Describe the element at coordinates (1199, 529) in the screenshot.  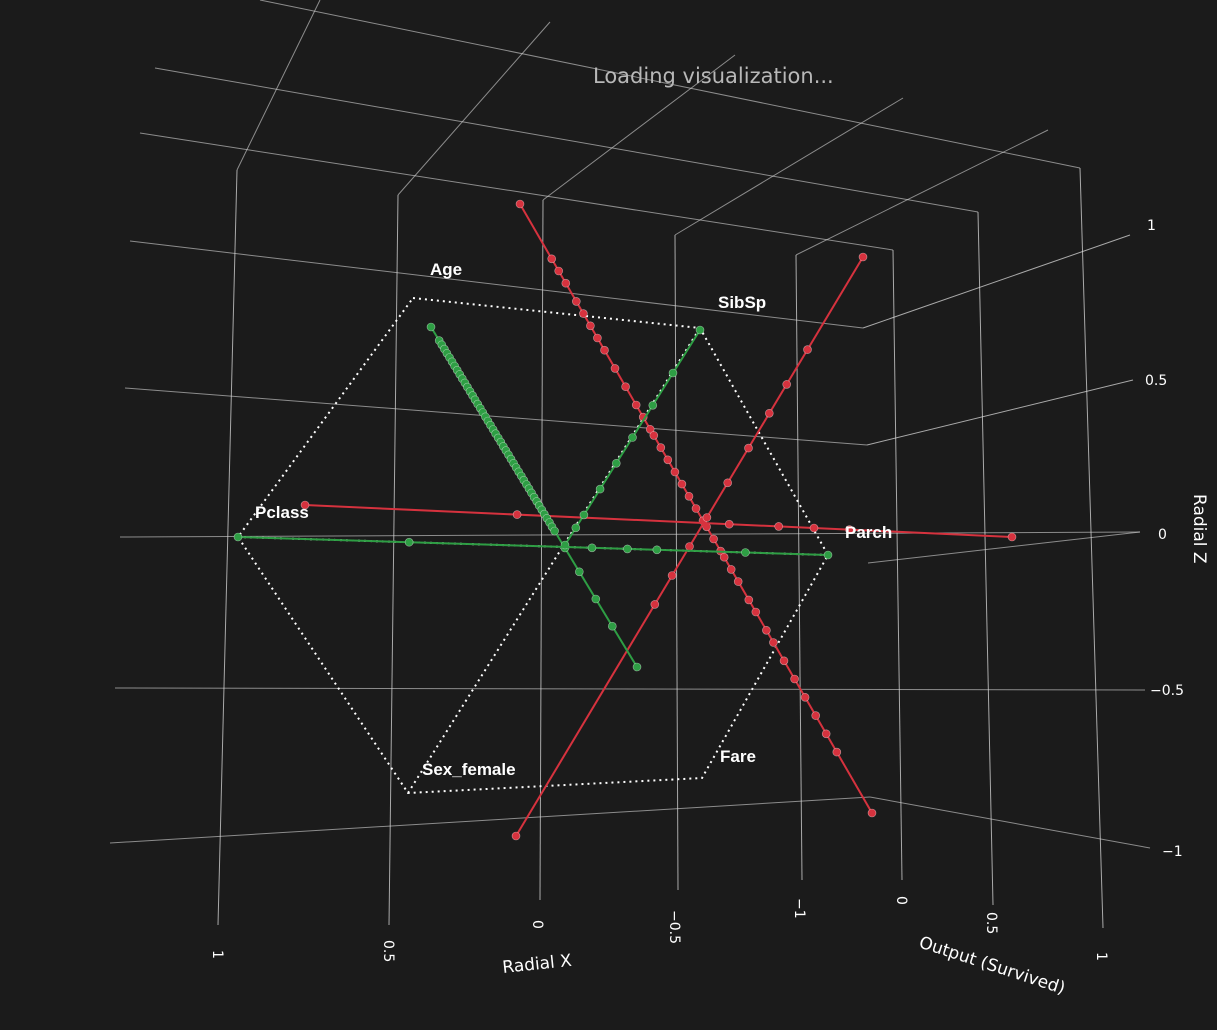
I see `z-axis-title: Radial Z` at that location.